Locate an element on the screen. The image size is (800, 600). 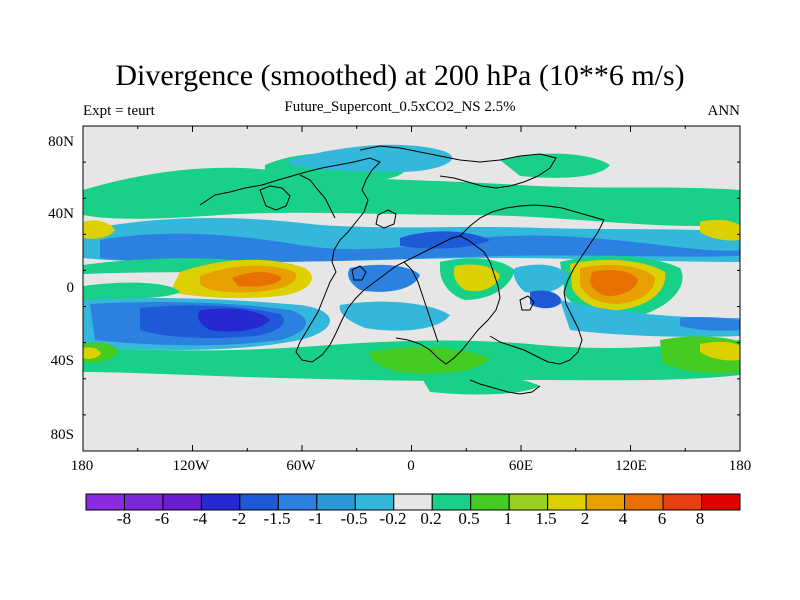
run-label: Future_Supercont_0.5xCO2_NS 2.5% is located at coordinates (400, 107).